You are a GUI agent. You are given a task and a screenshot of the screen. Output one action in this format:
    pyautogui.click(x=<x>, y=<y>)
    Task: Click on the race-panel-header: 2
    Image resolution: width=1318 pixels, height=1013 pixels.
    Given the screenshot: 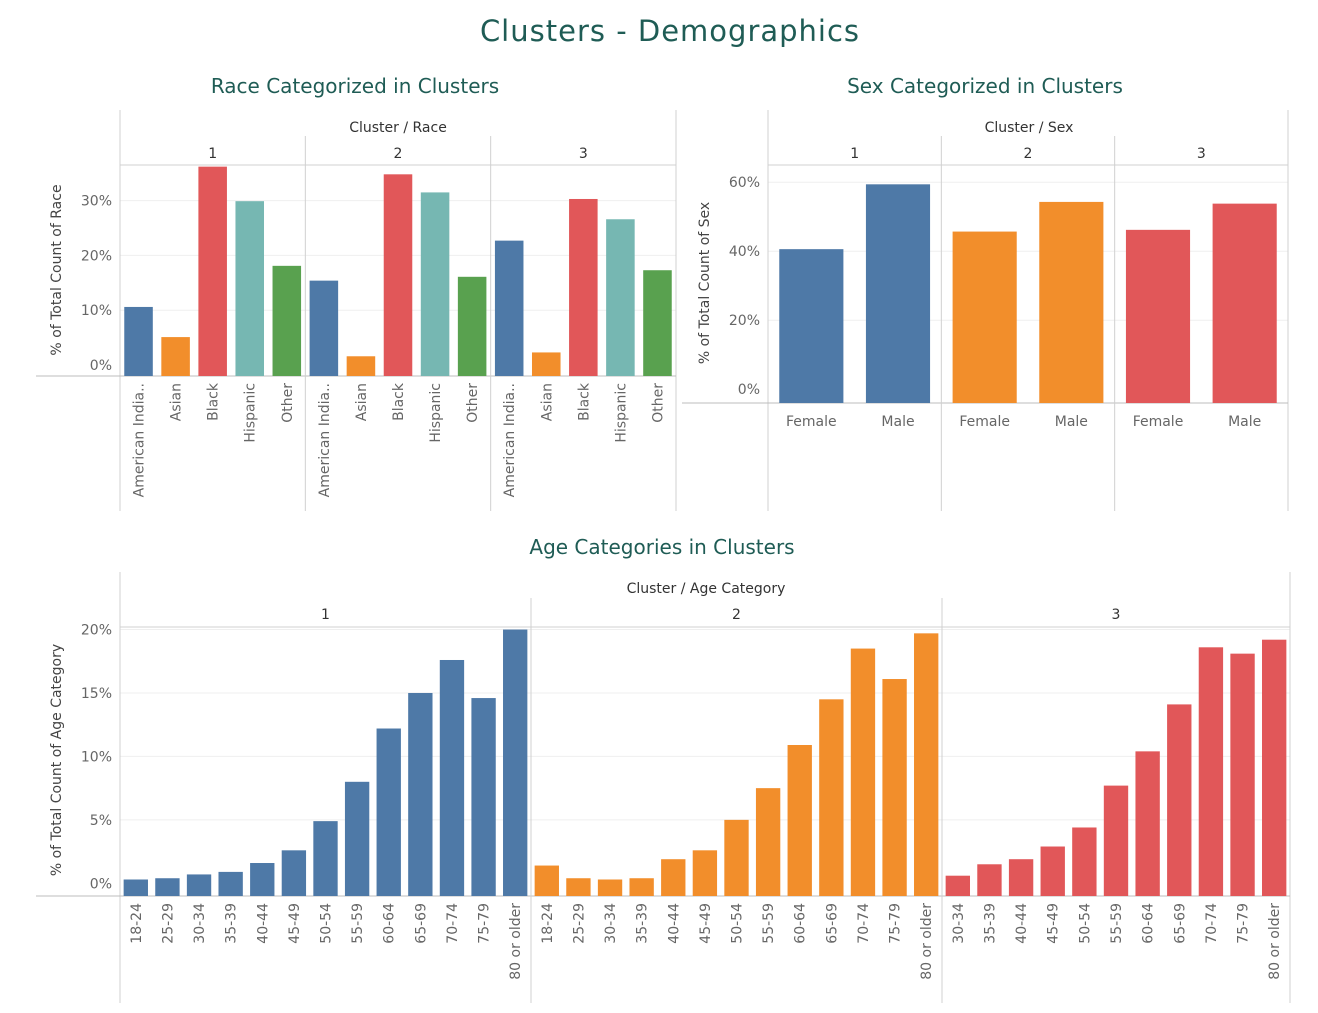 What is the action you would take?
    pyautogui.click(x=398, y=154)
    